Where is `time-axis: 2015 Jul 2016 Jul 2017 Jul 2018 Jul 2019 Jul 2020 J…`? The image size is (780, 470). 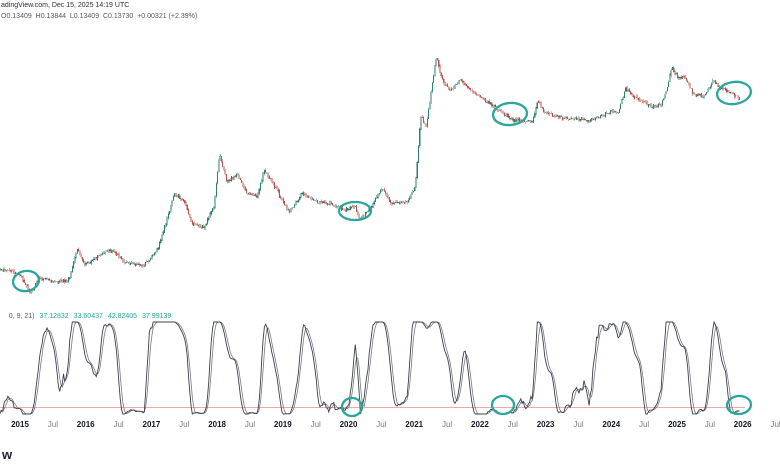
time-axis: 2015 Jul 2016 Jul 2017 Jul 2018 Jul 2019 Jul 2020 J… is located at coordinates (390, 427).